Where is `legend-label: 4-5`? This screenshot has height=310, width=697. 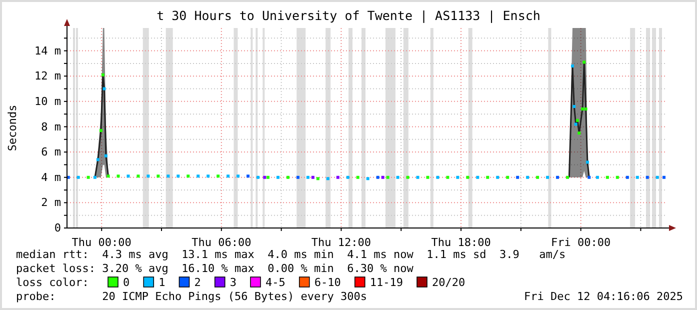 legend-label: 4-5 is located at coordinates (276, 282).